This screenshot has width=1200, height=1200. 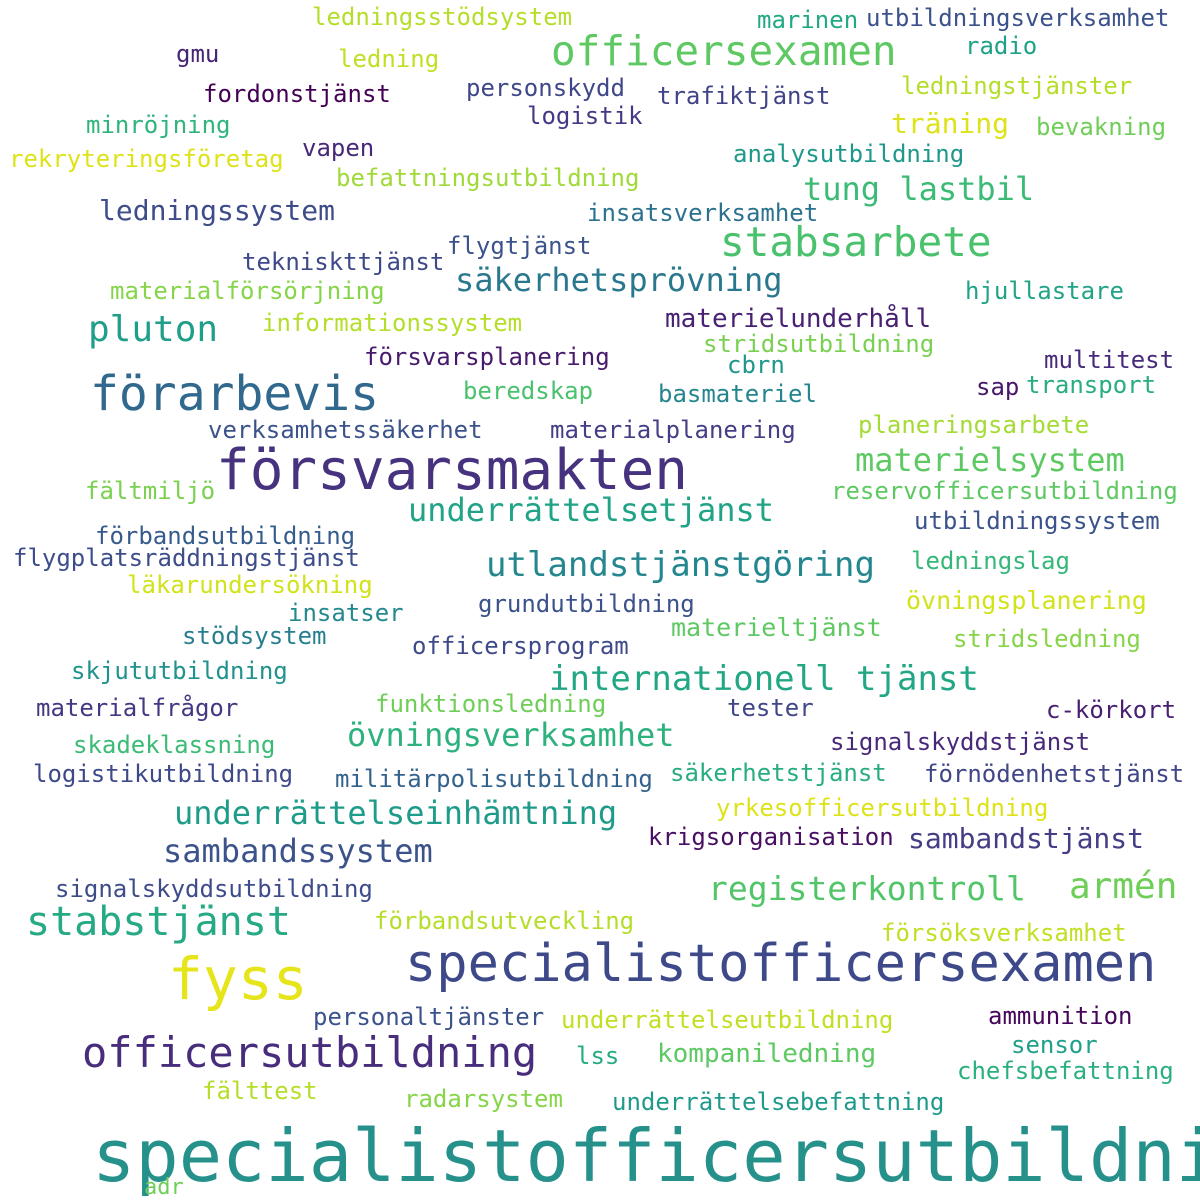 I want to click on word: flygtjänst, so click(x=519, y=246).